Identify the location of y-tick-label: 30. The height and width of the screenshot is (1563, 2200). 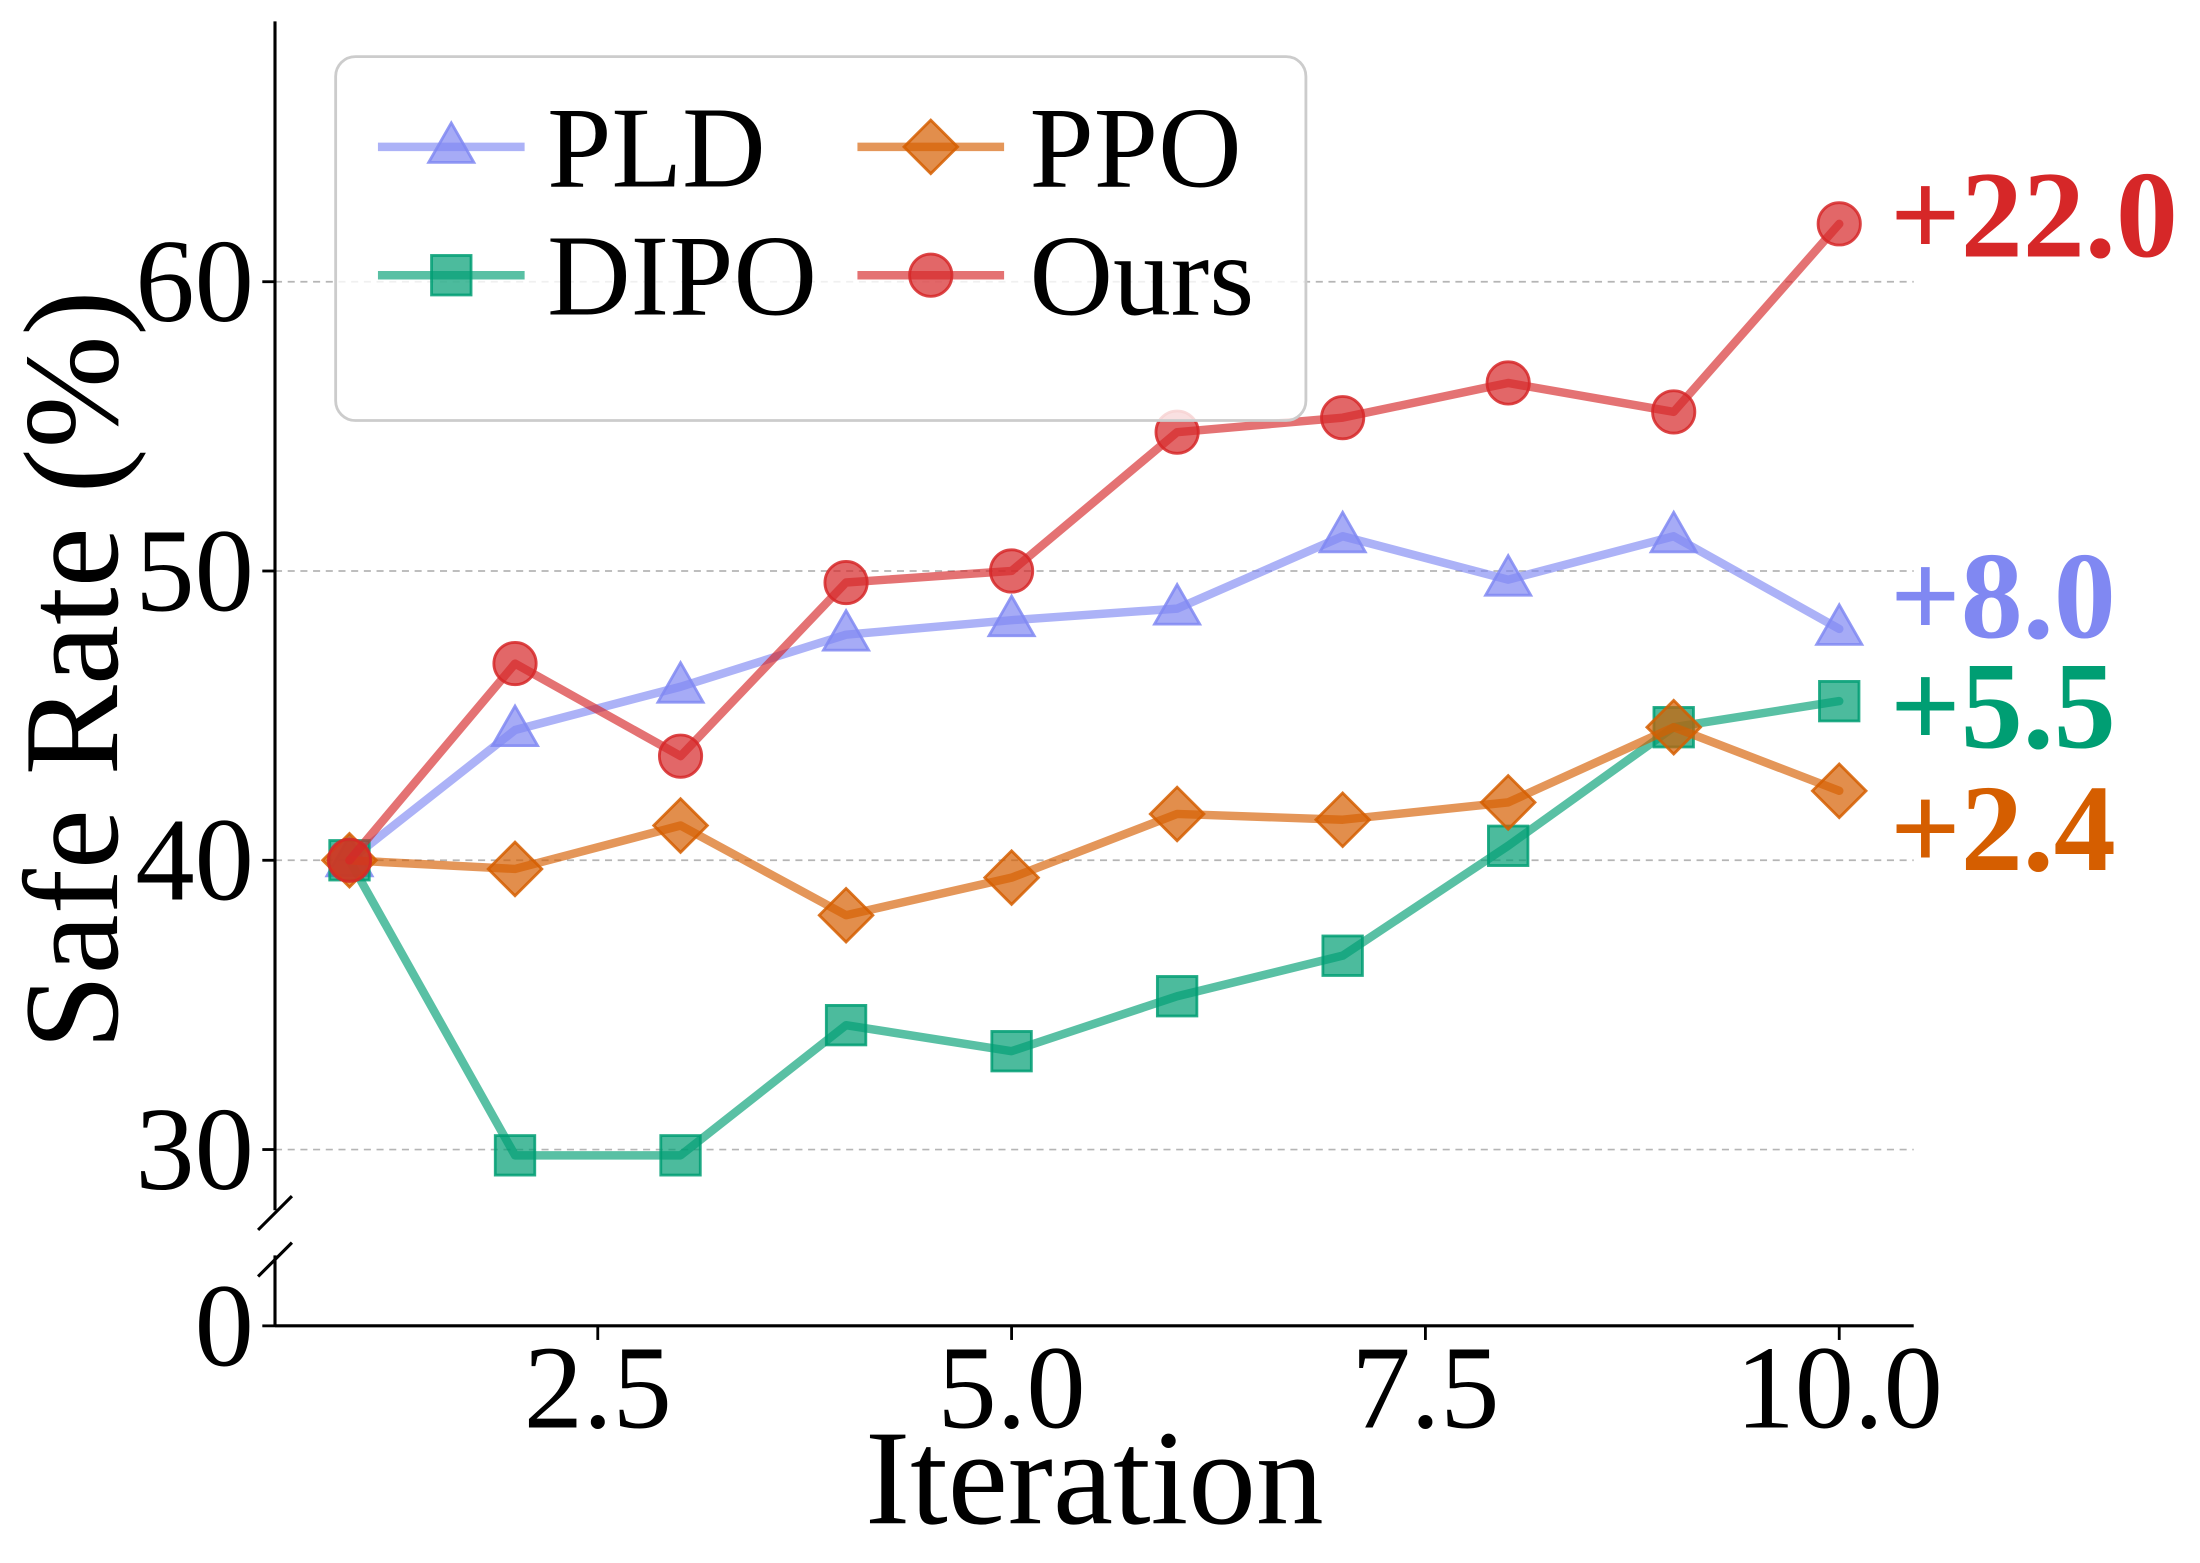
(194, 1149).